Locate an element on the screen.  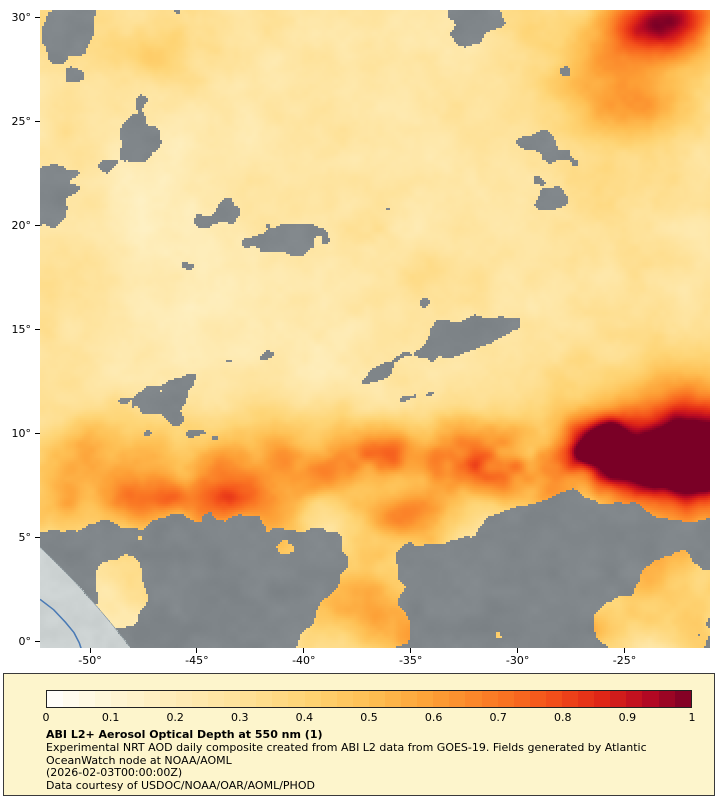
longitude-axis: -50° -45° -40° -35° -30° -25° is located at coordinates (375, 660).